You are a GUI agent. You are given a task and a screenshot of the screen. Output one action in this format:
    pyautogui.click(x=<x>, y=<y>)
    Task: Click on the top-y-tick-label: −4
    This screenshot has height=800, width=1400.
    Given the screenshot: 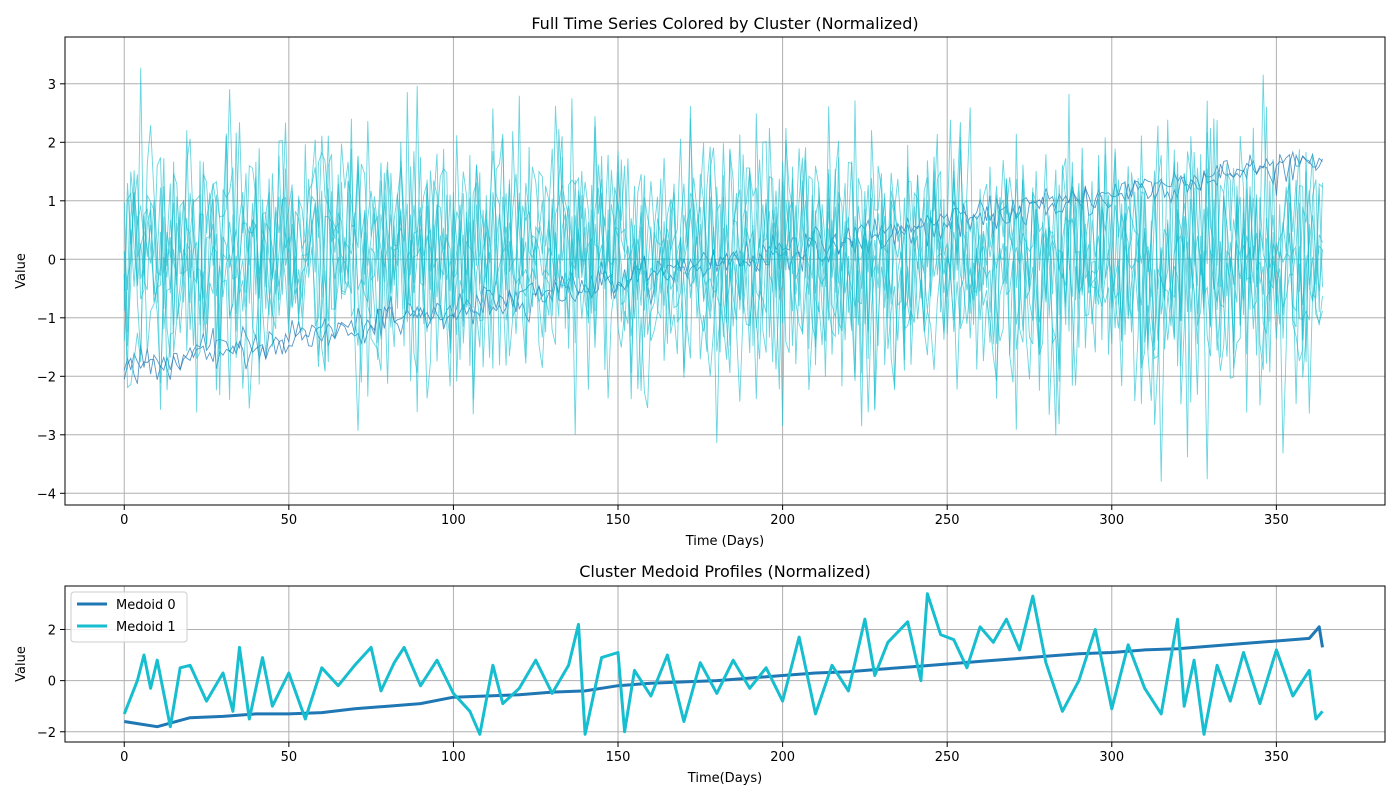 What is the action you would take?
    pyautogui.click(x=46, y=494)
    